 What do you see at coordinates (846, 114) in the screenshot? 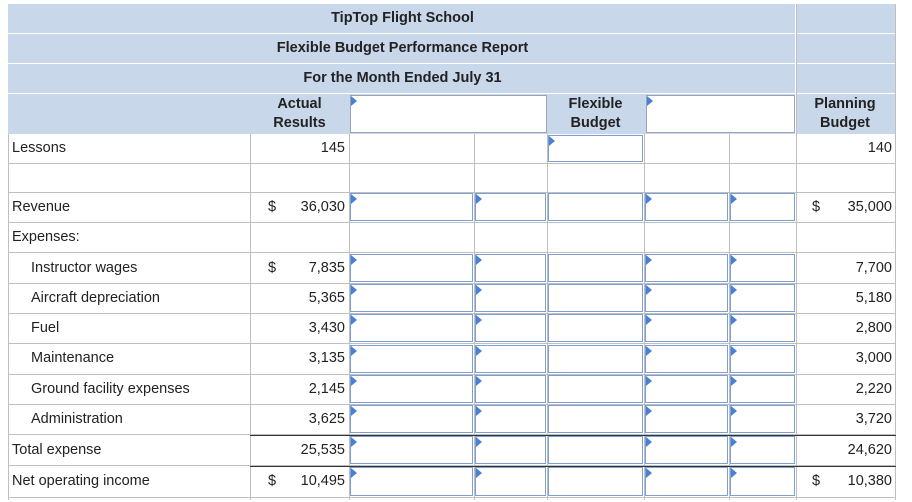
I see `header-band-4-right` at bounding box center [846, 114].